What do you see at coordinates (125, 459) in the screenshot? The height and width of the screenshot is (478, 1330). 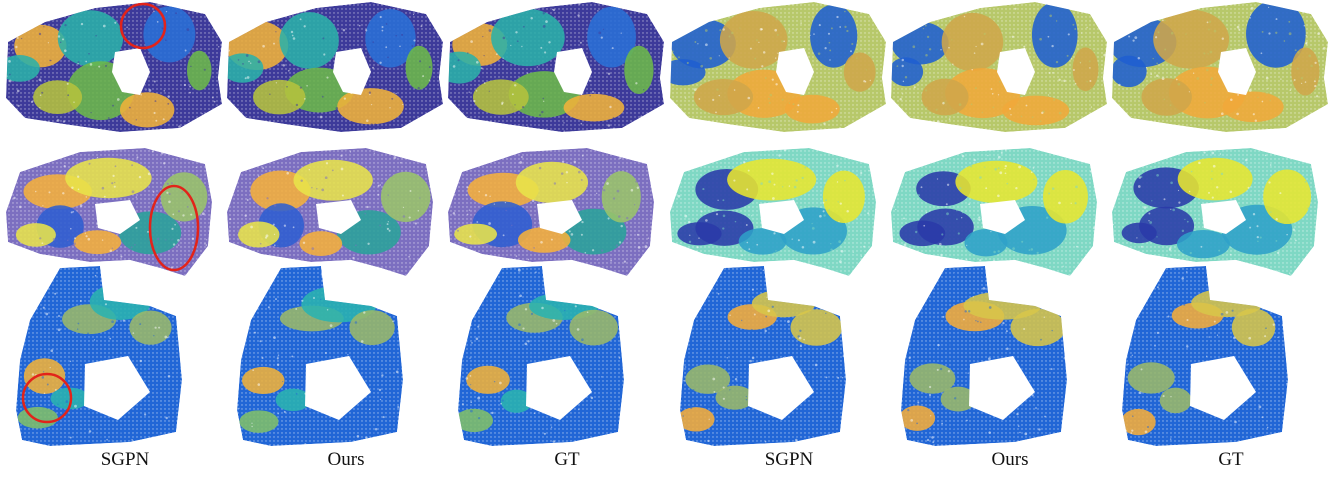 I see `caption-sgpn-instance: SGPN` at bounding box center [125, 459].